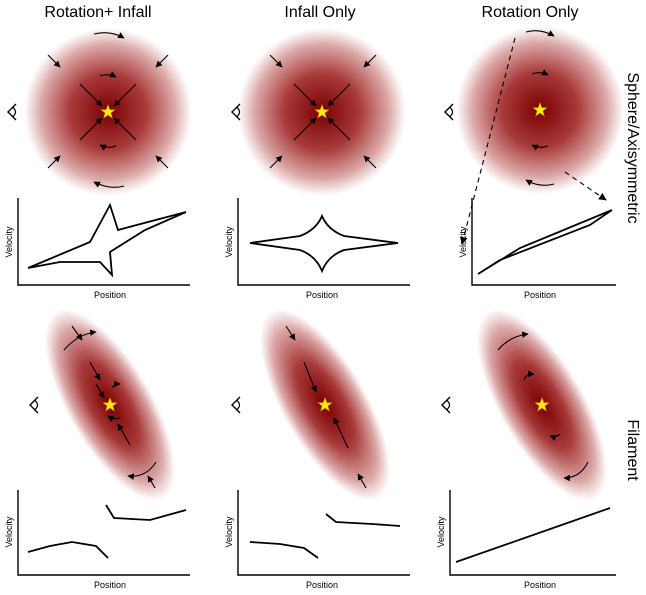  I want to click on panel-sphere-rotation-infall, so click(99, 112).